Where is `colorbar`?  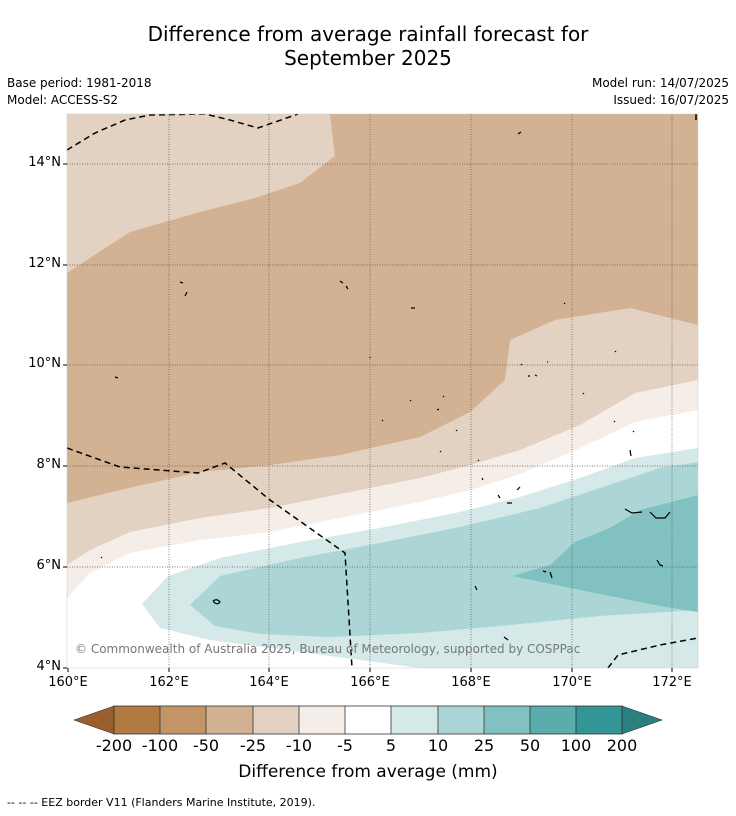 colorbar is located at coordinates (368, 720).